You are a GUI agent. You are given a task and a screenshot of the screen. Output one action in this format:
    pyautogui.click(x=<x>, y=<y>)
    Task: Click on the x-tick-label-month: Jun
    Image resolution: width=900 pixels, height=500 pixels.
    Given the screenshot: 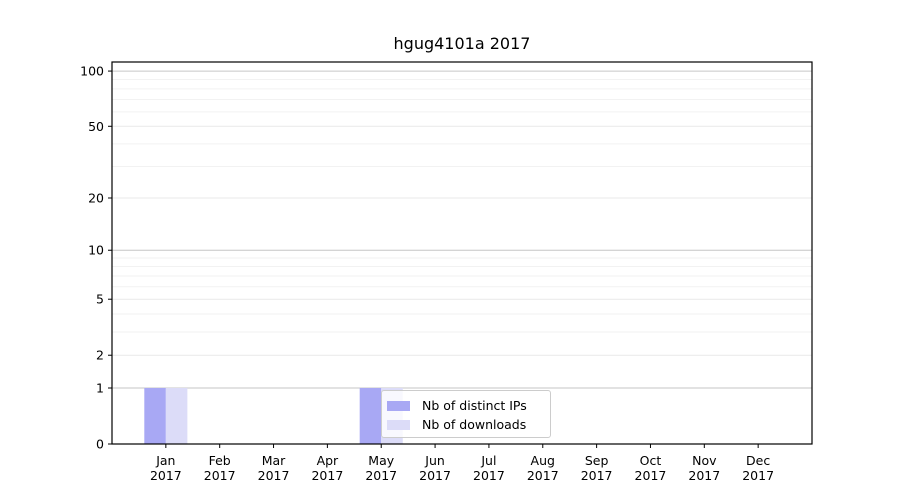 What is the action you would take?
    pyautogui.click(x=434, y=460)
    